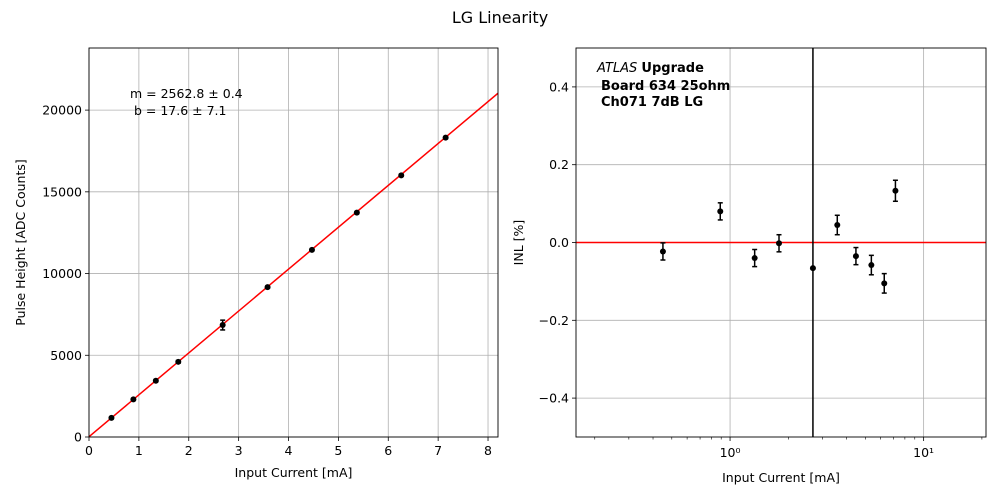 The image size is (1000, 500). Describe the element at coordinates (239, 450) in the screenshot. I see `x-tick-label: 3` at that location.